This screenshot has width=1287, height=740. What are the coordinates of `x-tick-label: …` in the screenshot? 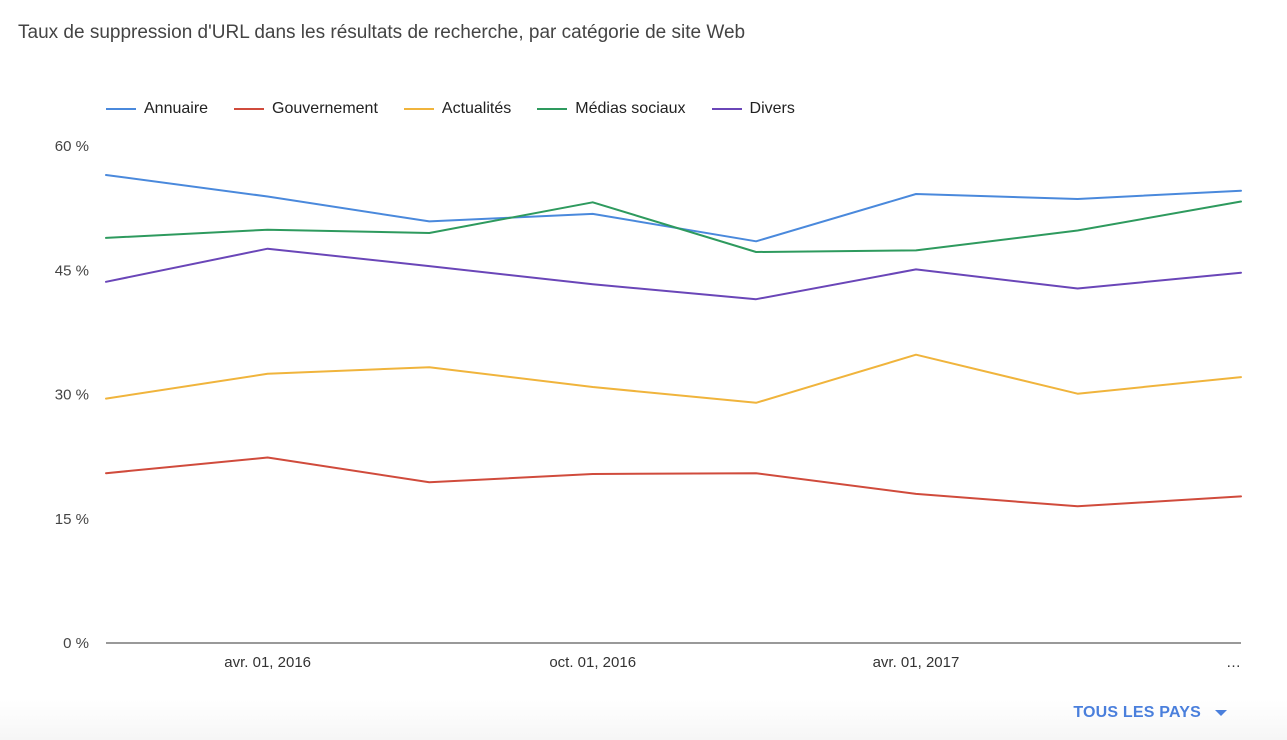 It's located at (1233, 662).